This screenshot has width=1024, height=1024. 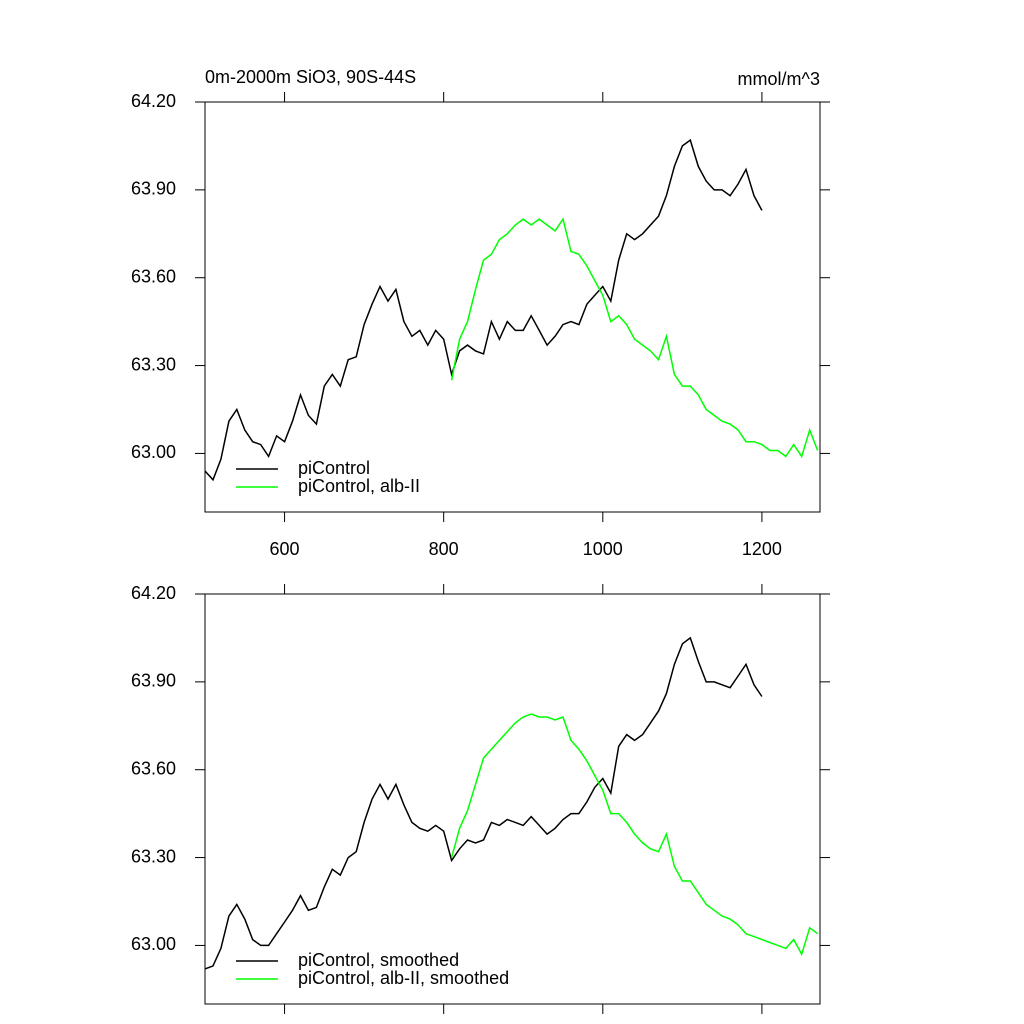 What do you see at coordinates (378, 960) in the screenshot?
I see `legend-label: piControl, smoothed` at bounding box center [378, 960].